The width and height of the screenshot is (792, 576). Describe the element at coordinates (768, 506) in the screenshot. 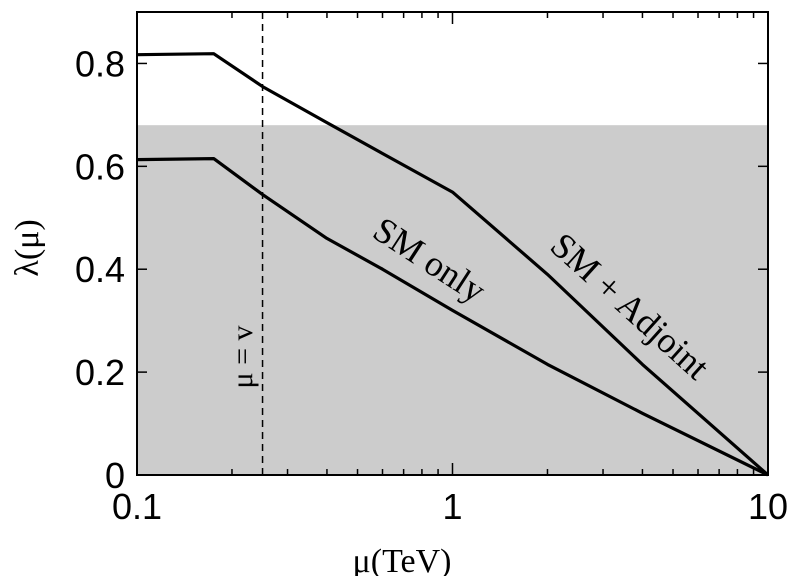

I see `x-tick-label: 10` at that location.